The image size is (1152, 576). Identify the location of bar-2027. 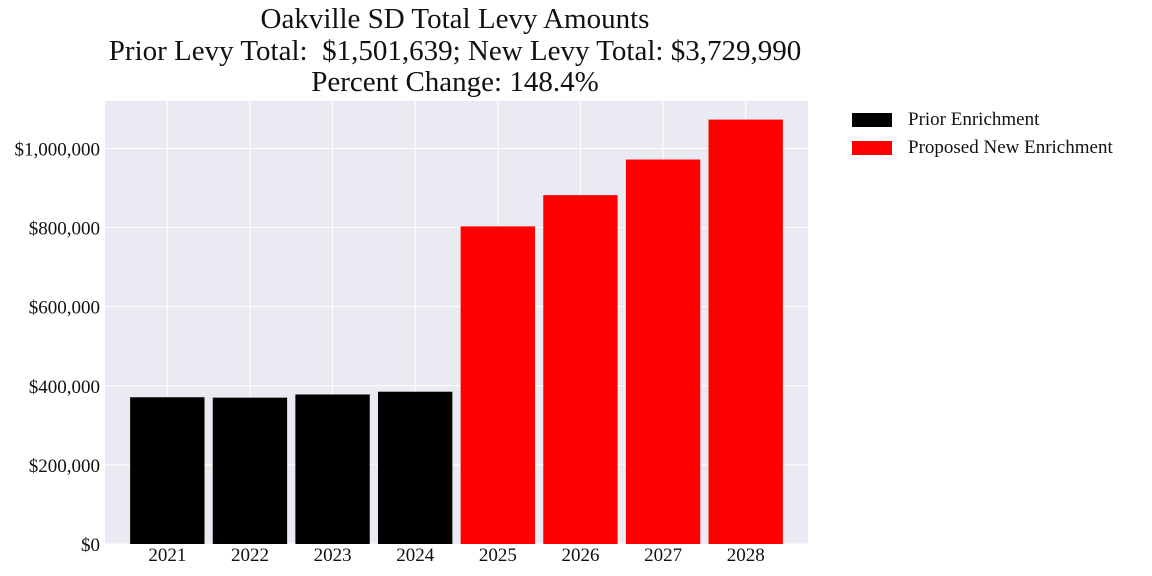
(663, 351).